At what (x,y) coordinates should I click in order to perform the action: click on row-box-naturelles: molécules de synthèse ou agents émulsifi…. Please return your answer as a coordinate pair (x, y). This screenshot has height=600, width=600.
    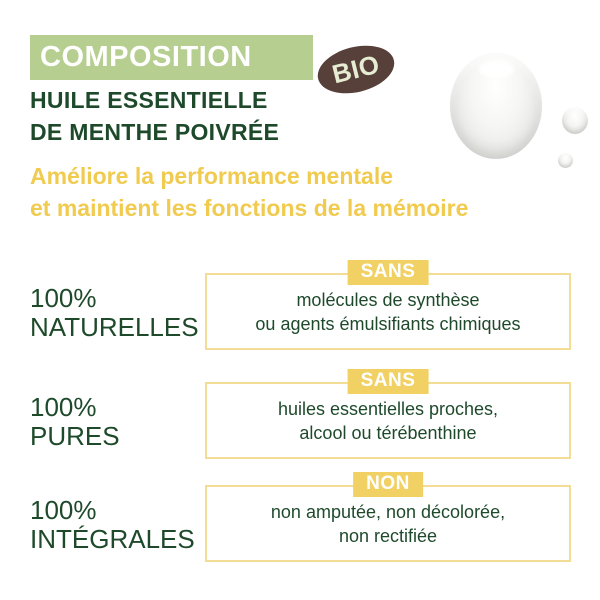
    Looking at the image, I should click on (388, 311).